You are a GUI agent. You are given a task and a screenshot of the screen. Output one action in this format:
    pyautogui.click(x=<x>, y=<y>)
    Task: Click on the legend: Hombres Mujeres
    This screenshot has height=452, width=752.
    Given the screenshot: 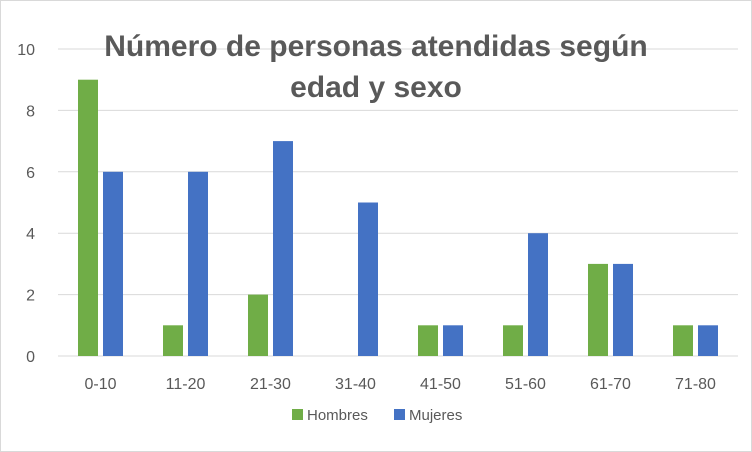 What is the action you would take?
    pyautogui.click(x=377, y=415)
    